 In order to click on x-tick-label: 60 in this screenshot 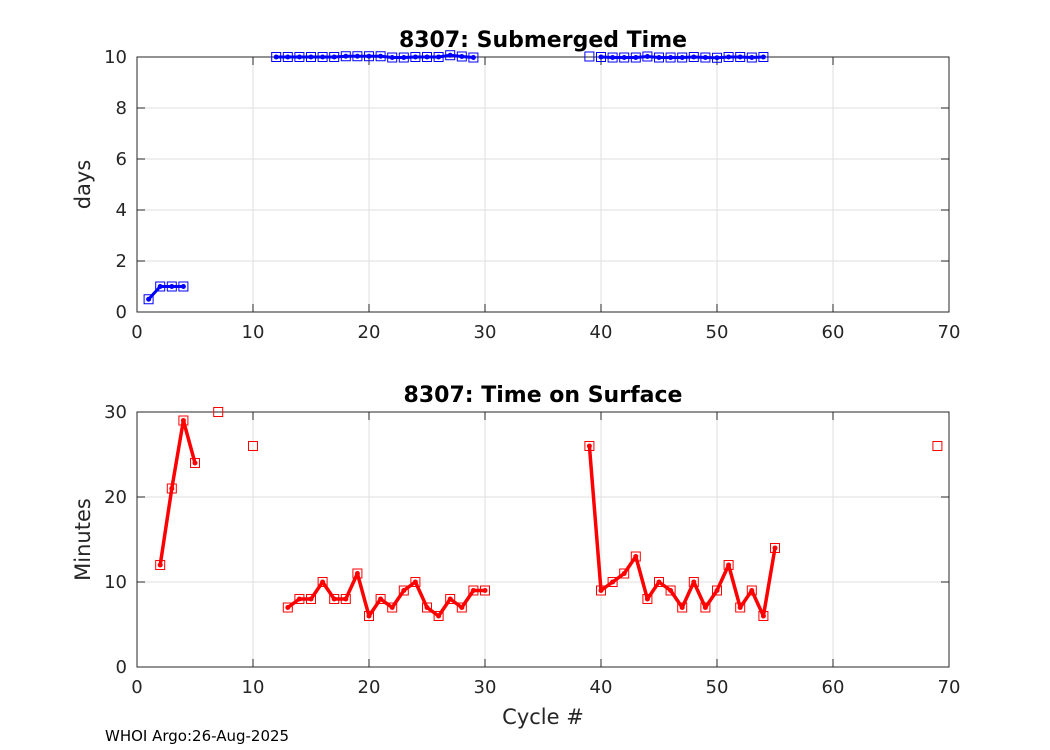, I will do `click(833, 332)`.